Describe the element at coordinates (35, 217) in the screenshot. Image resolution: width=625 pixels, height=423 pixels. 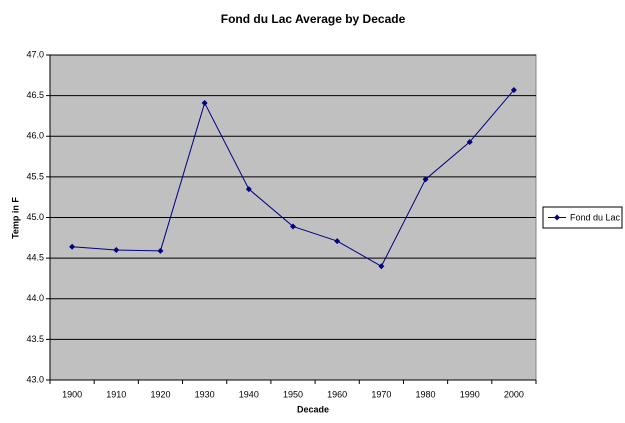
I see `y-tick-label: 45.0` at that location.